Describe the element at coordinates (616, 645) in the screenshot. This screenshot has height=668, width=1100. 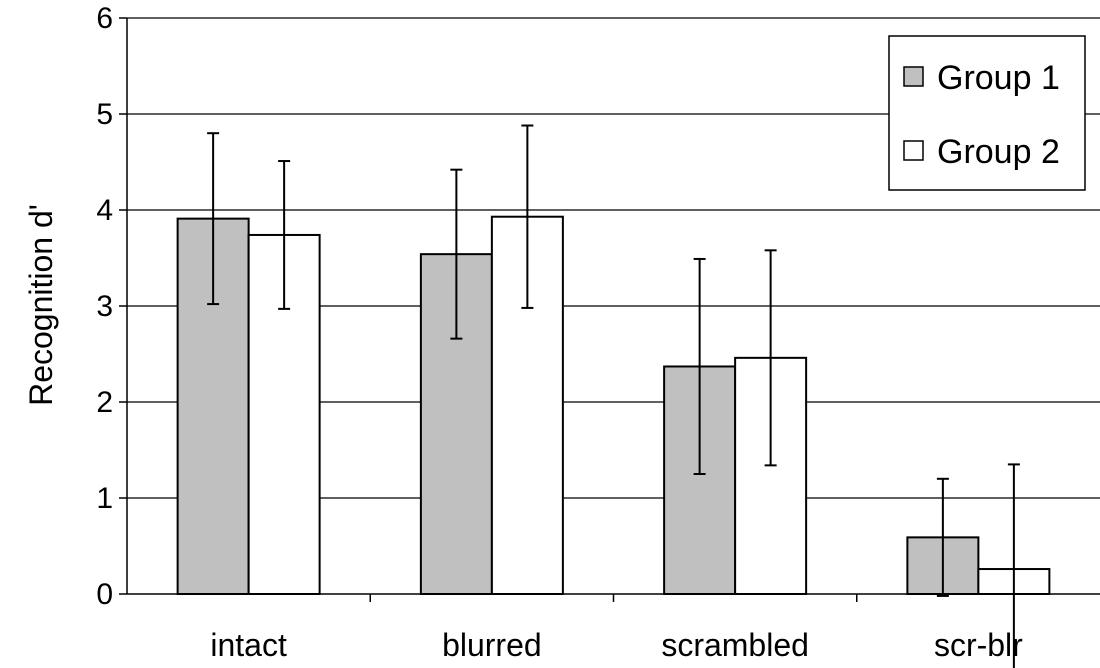
I see `x-tick-labels: intact blurred scrambled scr-blr` at that location.